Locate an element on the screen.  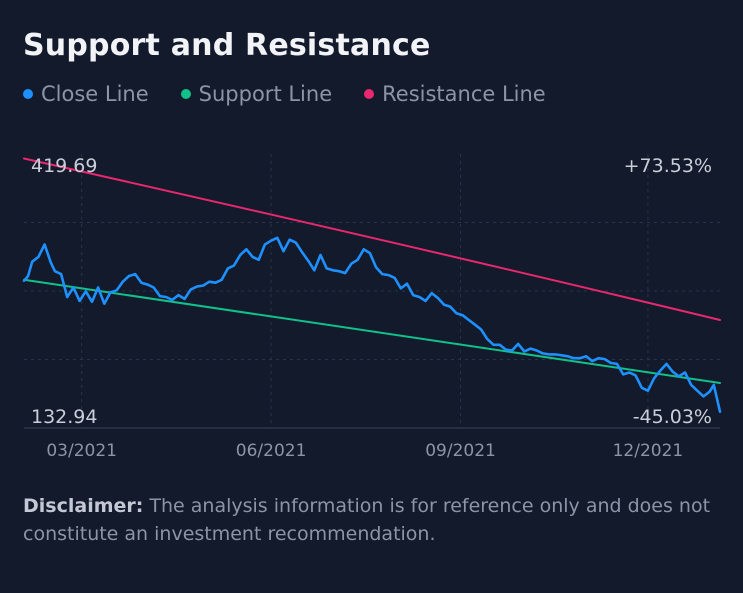
close-line-dot-icon is located at coordinates (28, 94).